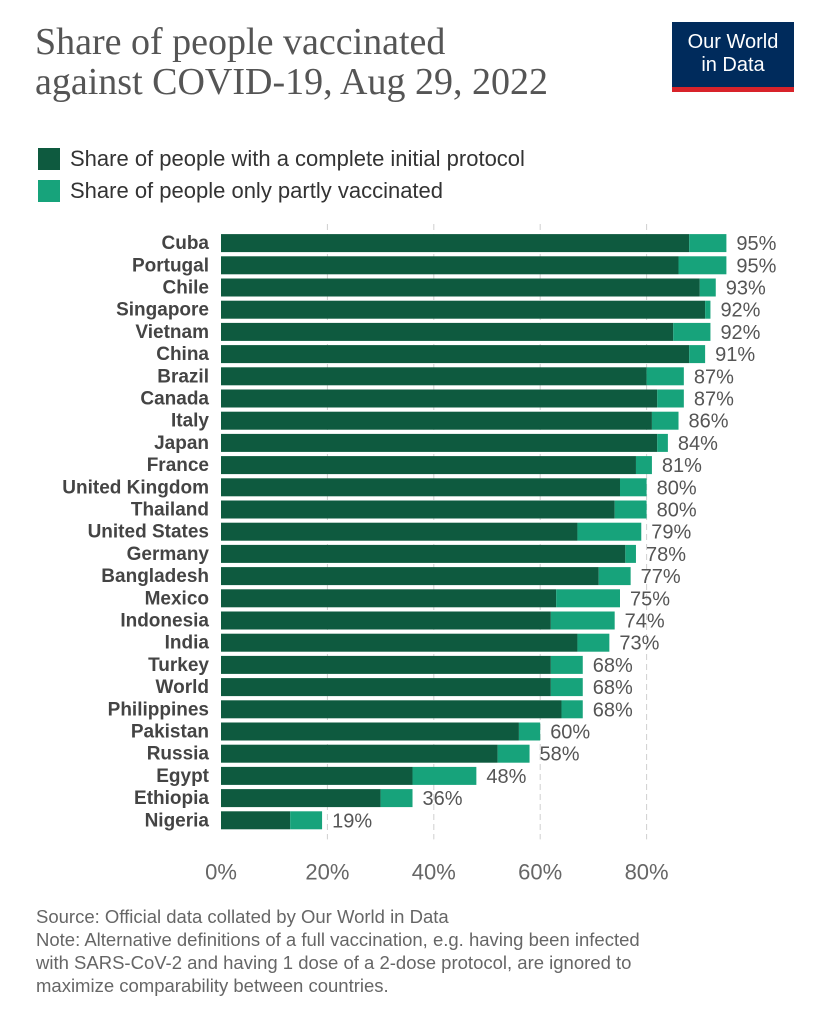 This screenshot has height=1024, width=828. What do you see at coordinates (588, 598) in the screenshot?
I see `bar-mexico-partial` at bounding box center [588, 598].